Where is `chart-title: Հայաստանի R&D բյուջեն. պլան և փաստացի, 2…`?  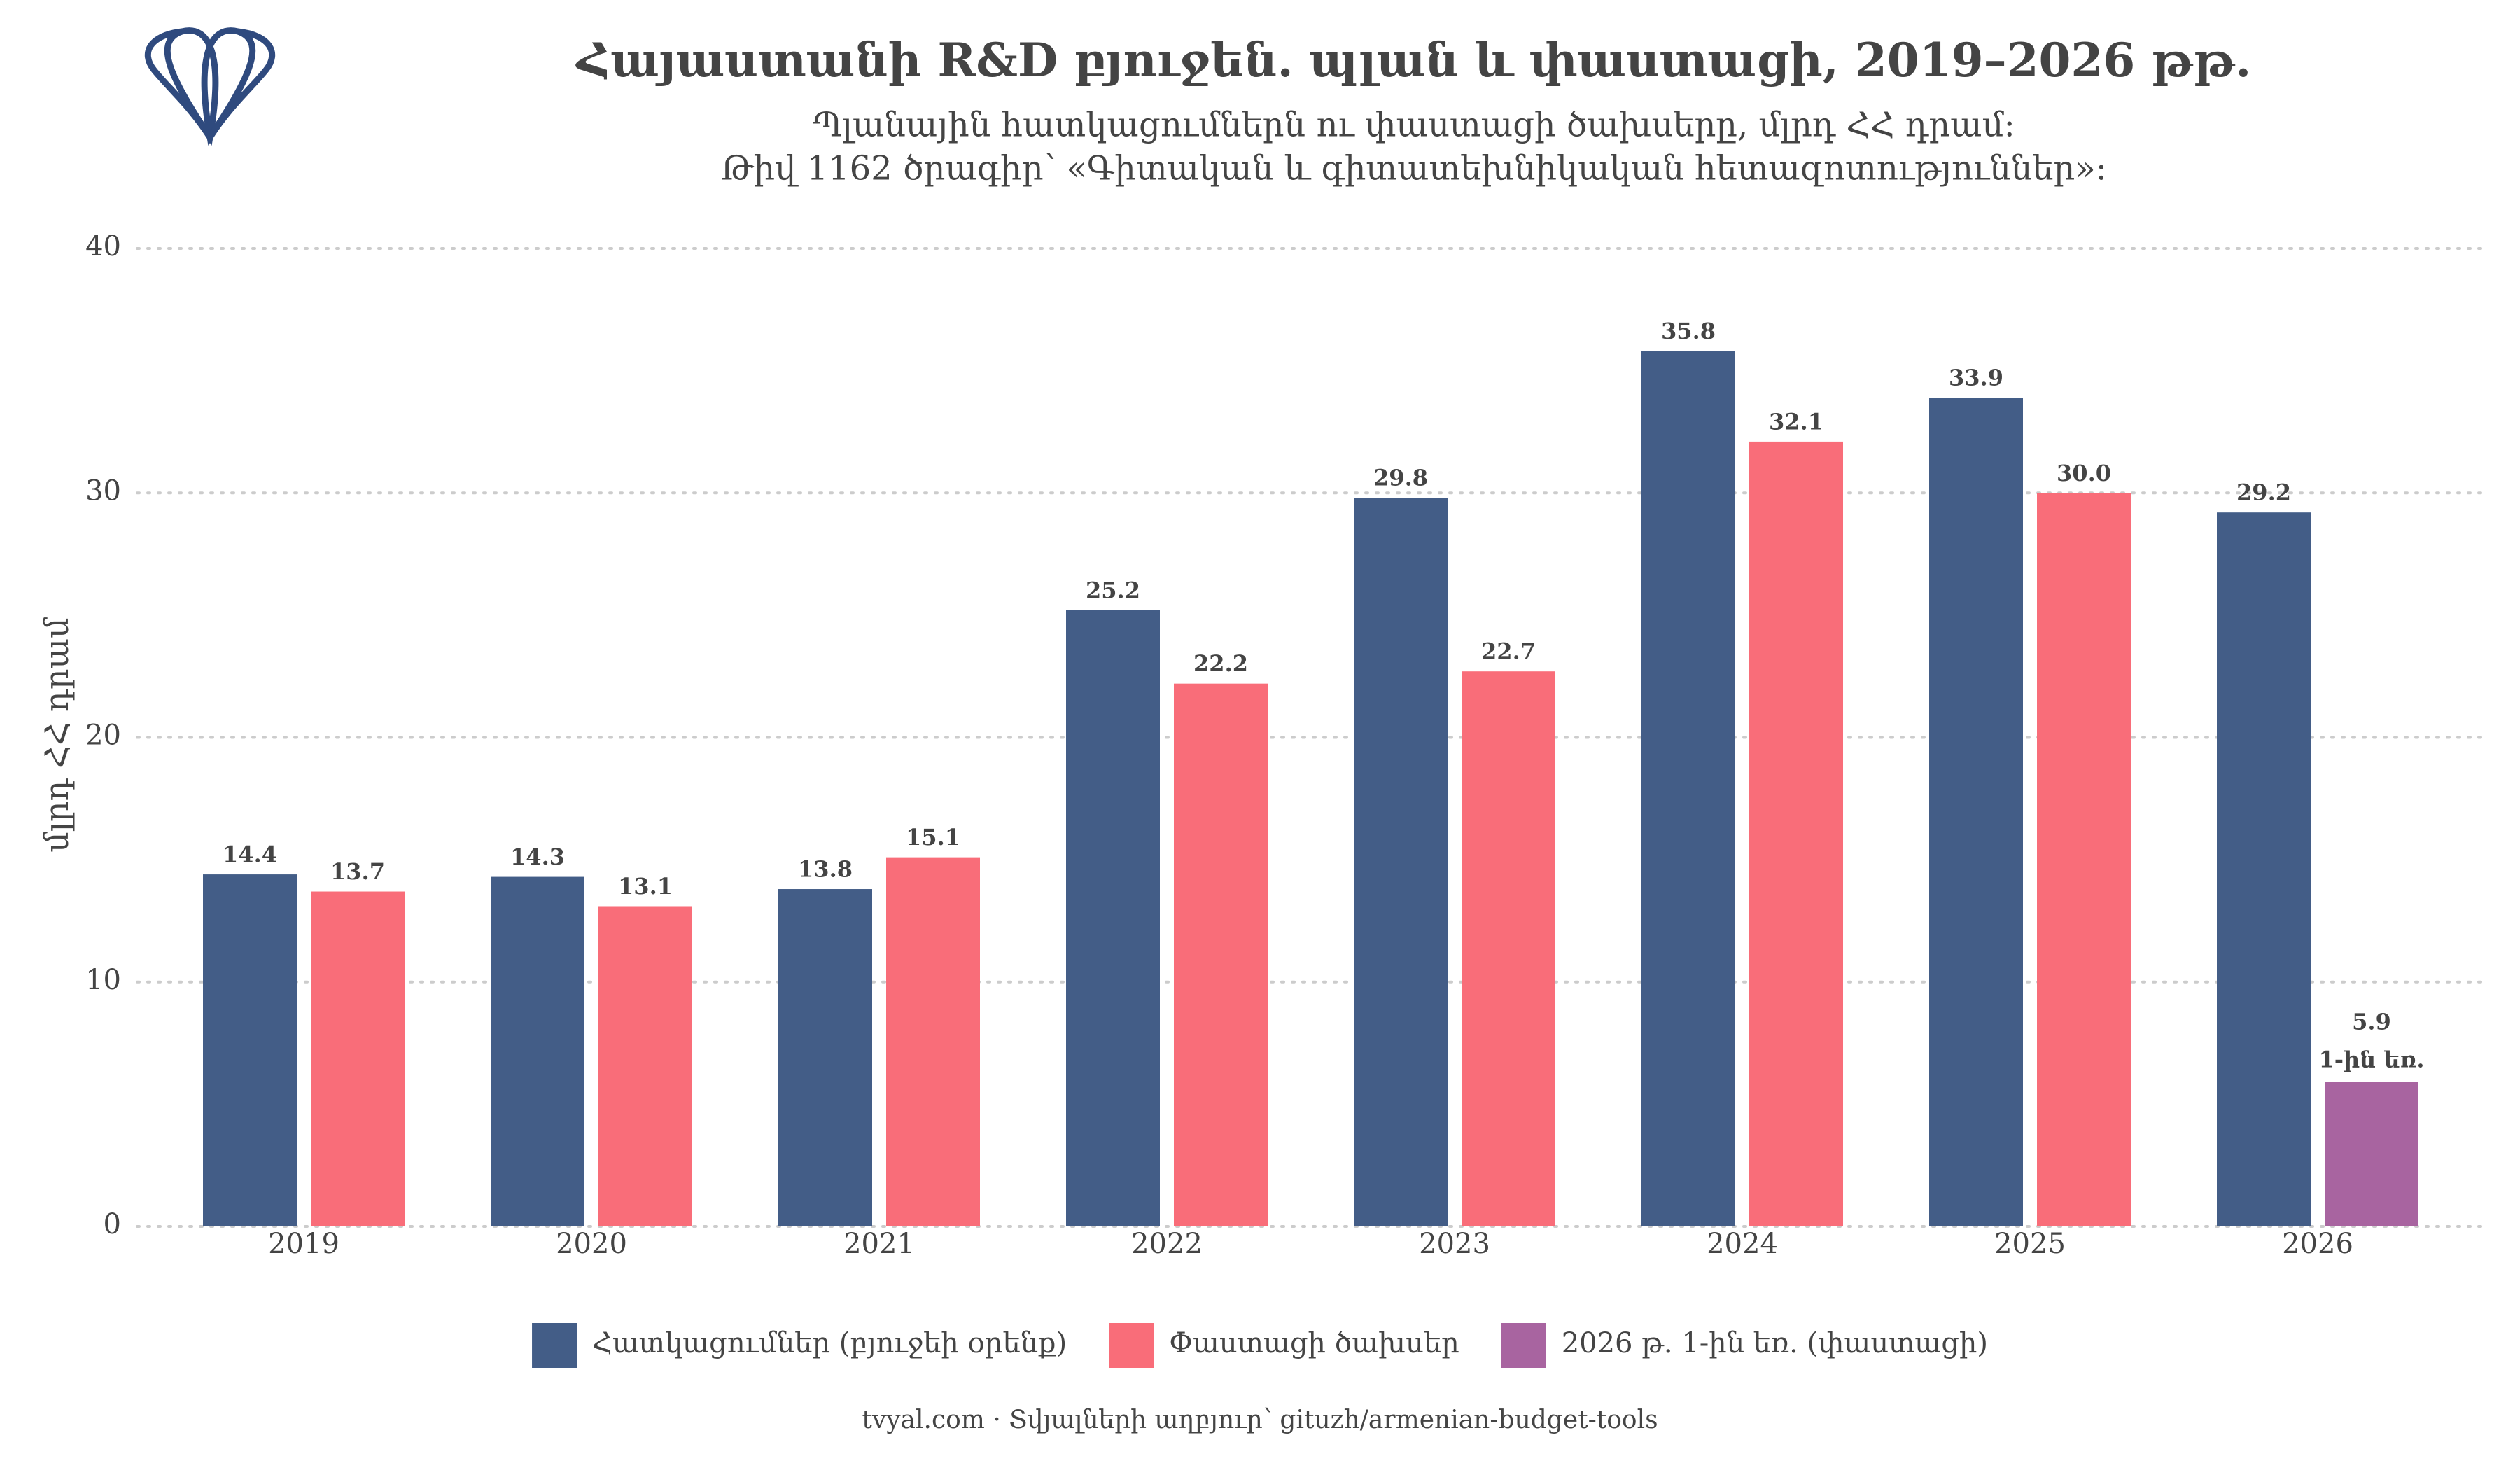 chart-title: Հայաստանի R&D բյուջեն. պլան և փաստացի, 2… is located at coordinates (1413, 60).